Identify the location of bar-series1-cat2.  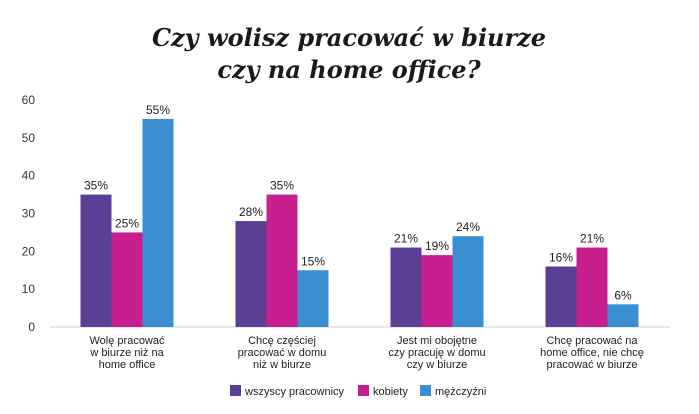
(251, 274).